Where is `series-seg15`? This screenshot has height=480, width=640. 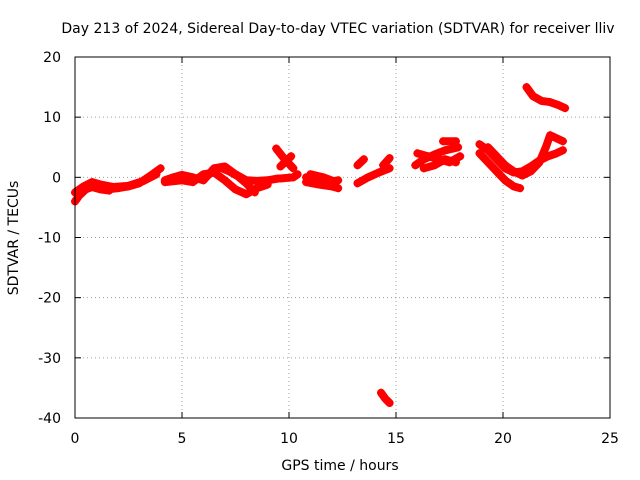 series-seg15 is located at coordinates (386, 162).